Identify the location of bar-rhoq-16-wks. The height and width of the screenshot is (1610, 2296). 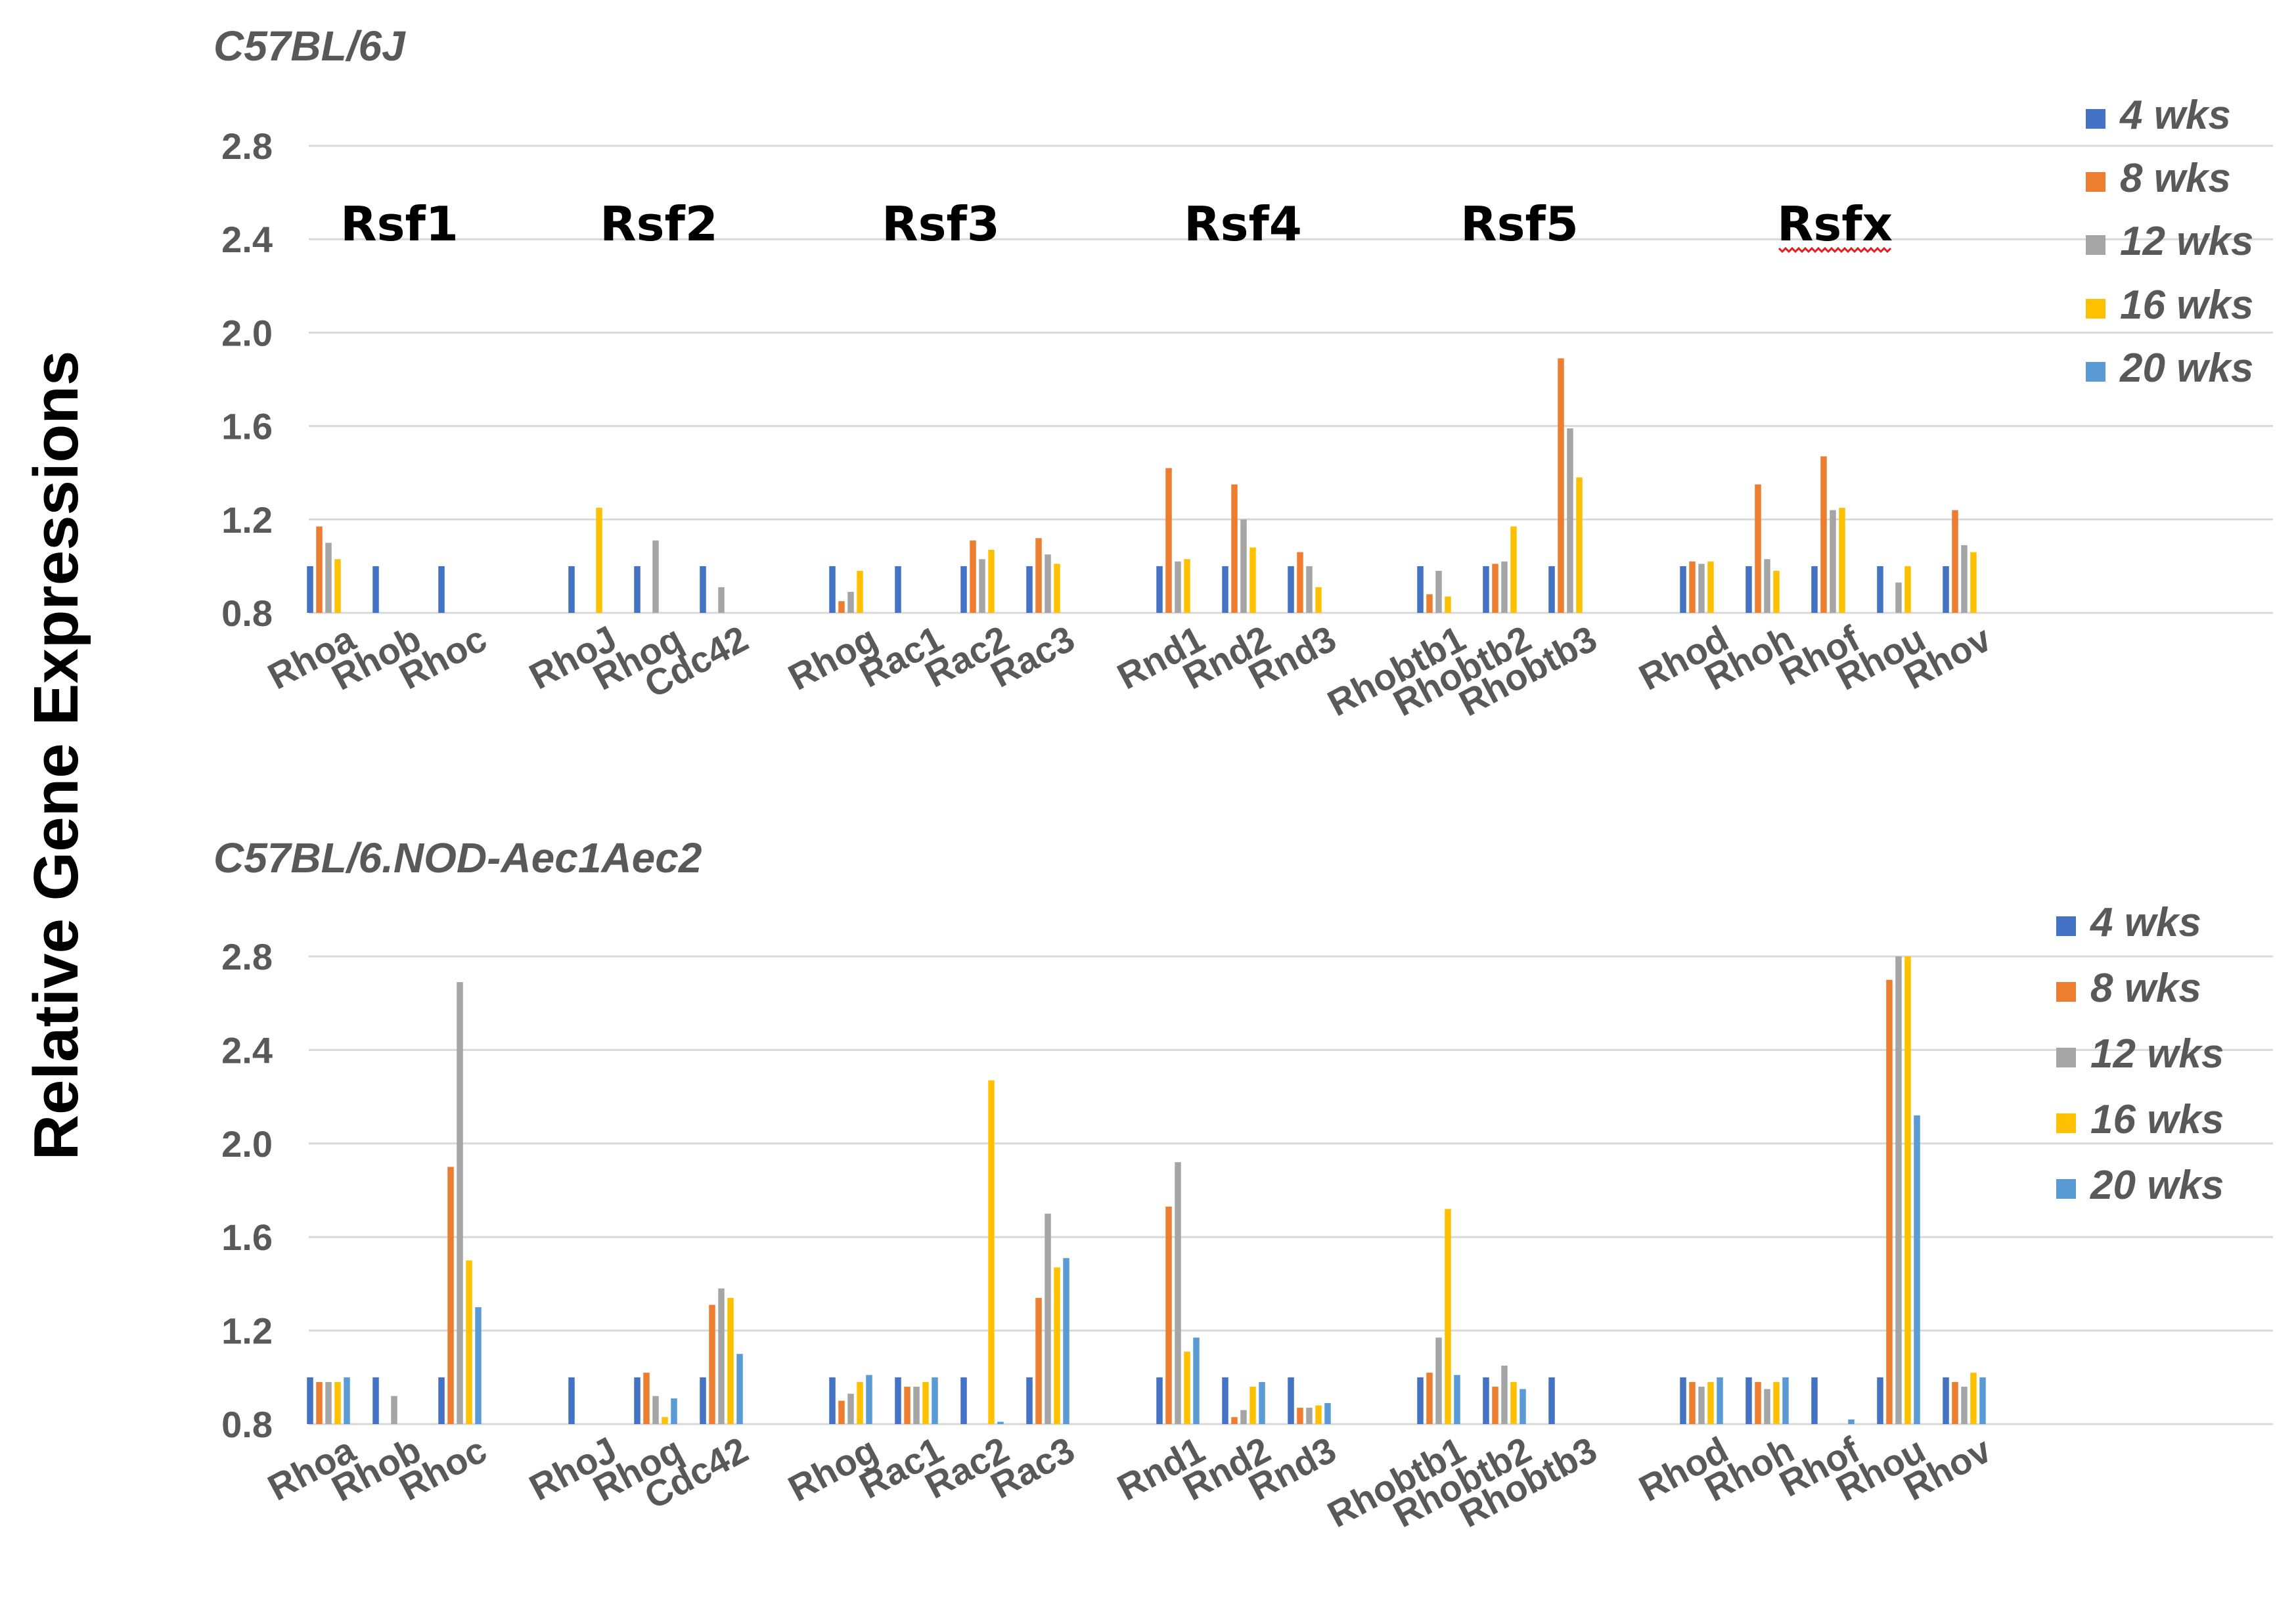
(665, 1420).